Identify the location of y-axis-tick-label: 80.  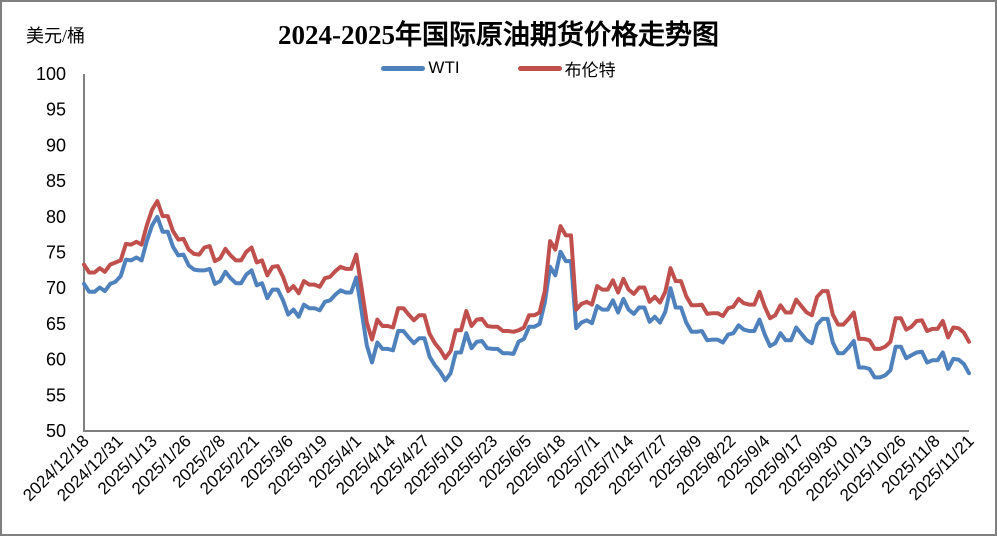
(56, 217).